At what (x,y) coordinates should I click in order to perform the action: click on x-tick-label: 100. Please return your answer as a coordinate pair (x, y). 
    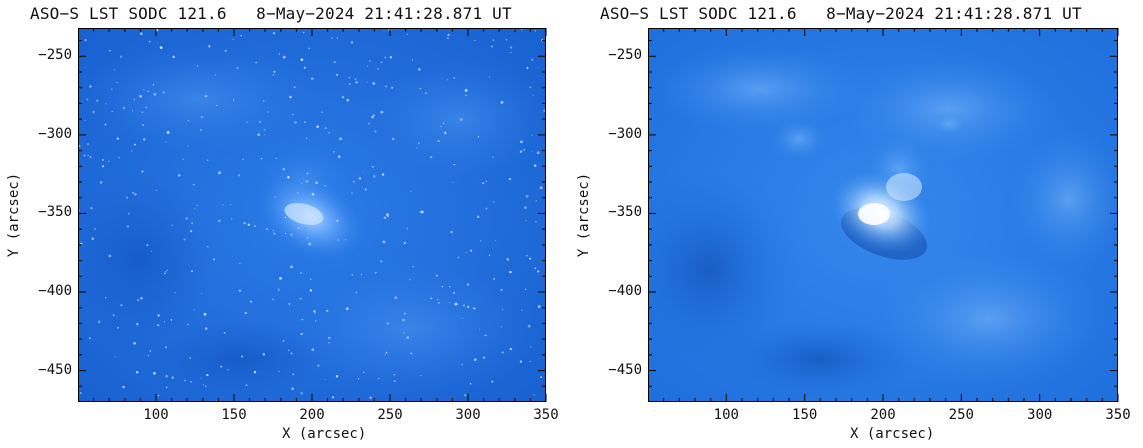
    Looking at the image, I should click on (726, 415).